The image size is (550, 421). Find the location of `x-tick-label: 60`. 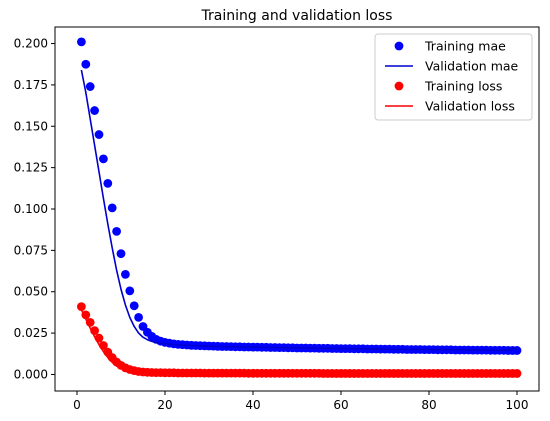

x-tick-label: 60 is located at coordinates (340, 405).